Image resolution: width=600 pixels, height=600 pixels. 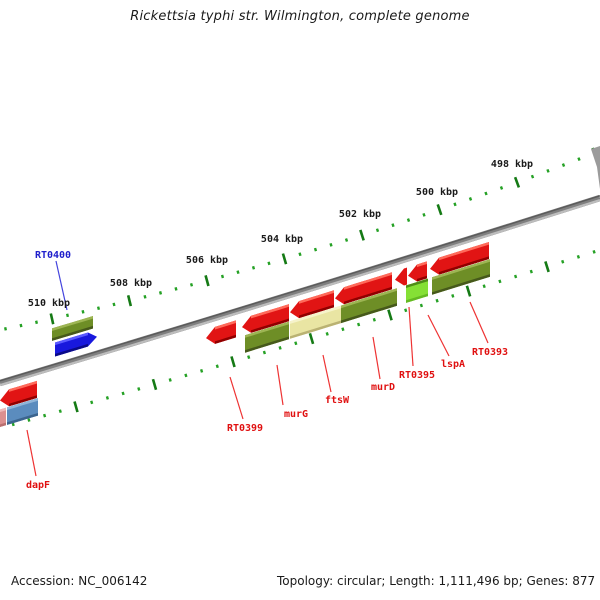 I want to click on gene-arrow-RT0400-bevel-top, so click(x=71, y=339).